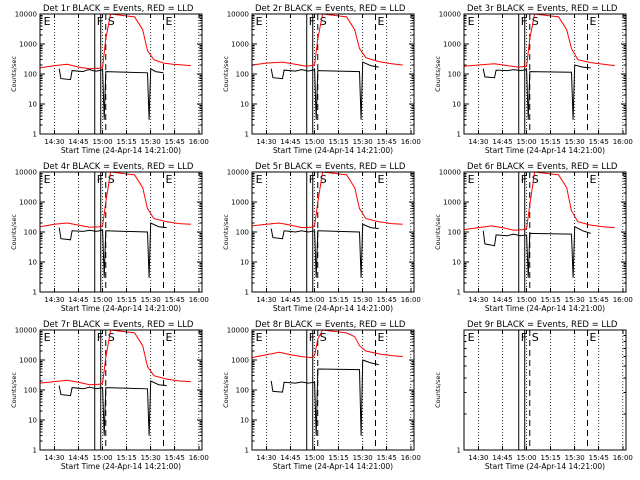  Describe the element at coordinates (118, 167) in the screenshot. I see `panel-title: Det 4r BLACK = Events, RED = LLD` at that location.